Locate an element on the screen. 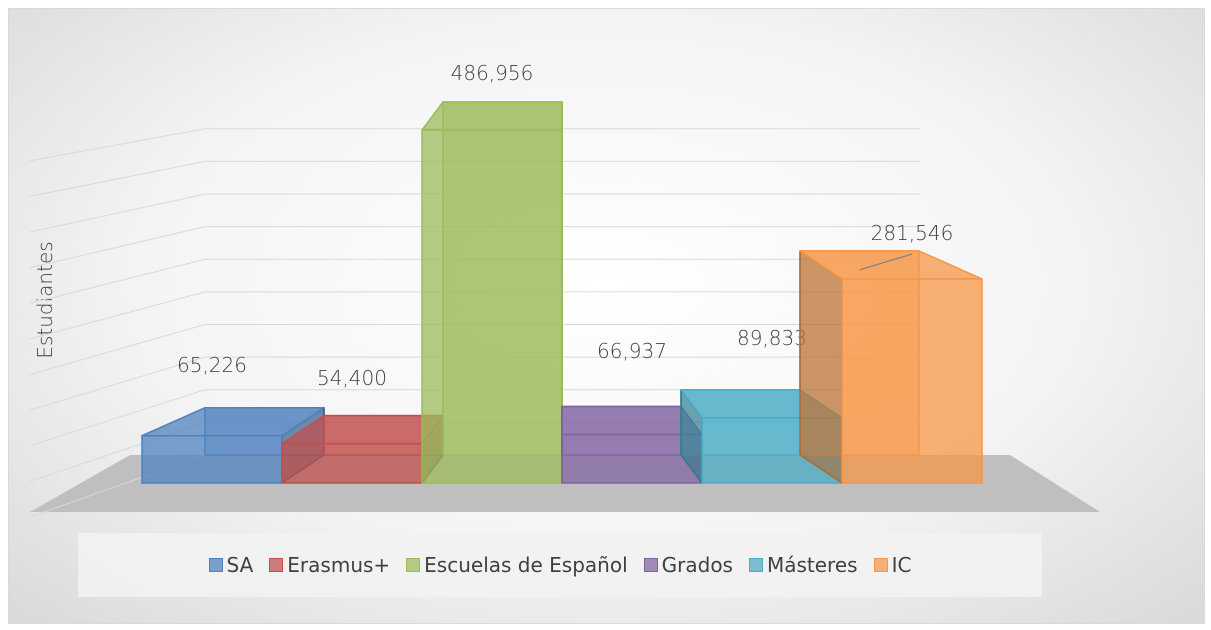  bar-top is located at coordinates (492, 116).